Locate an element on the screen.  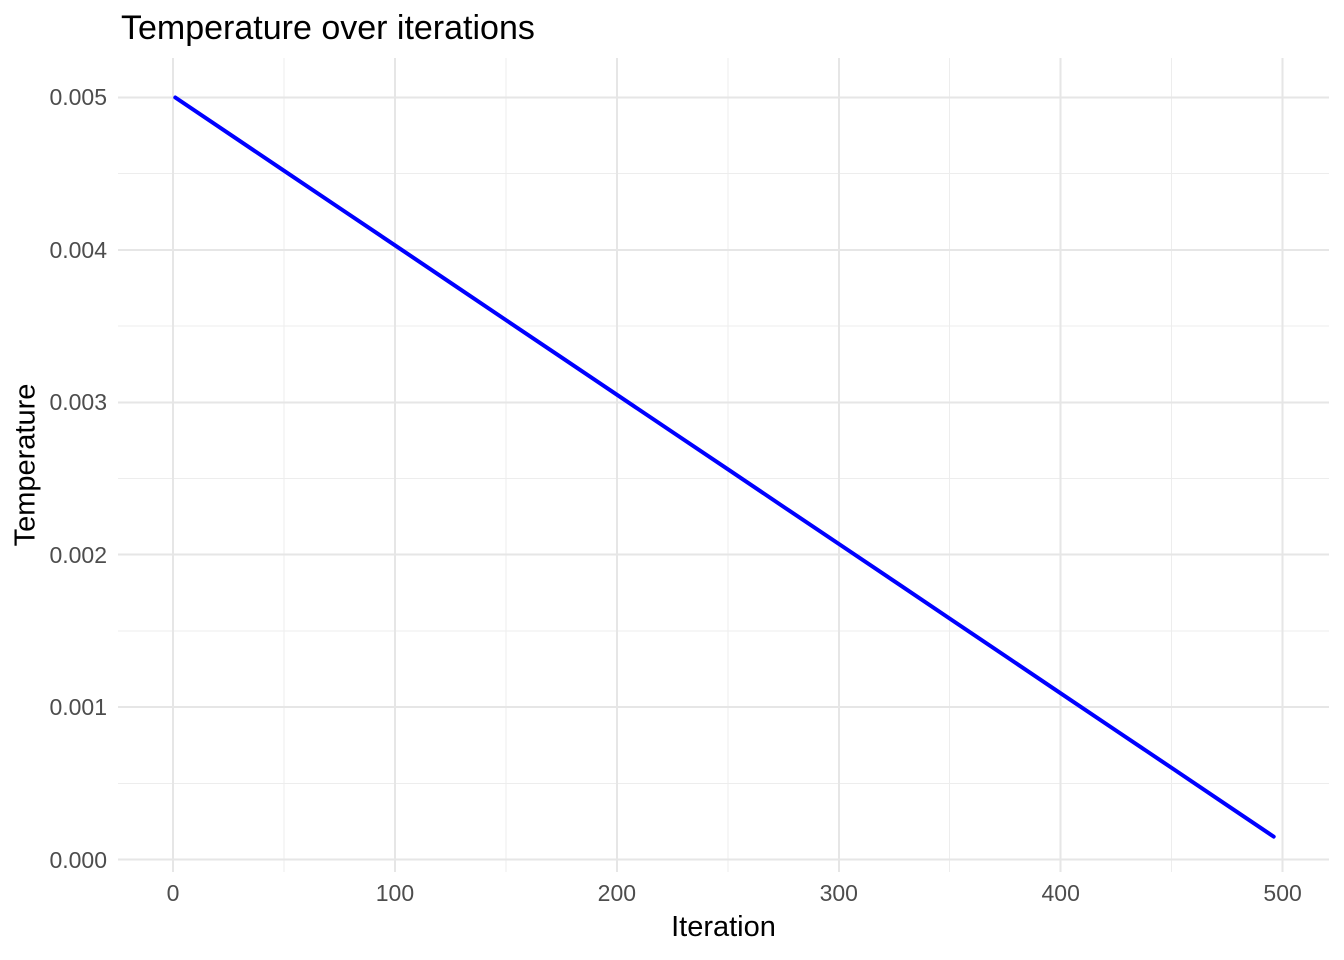
x-tick-label: 200 is located at coordinates (617, 893).